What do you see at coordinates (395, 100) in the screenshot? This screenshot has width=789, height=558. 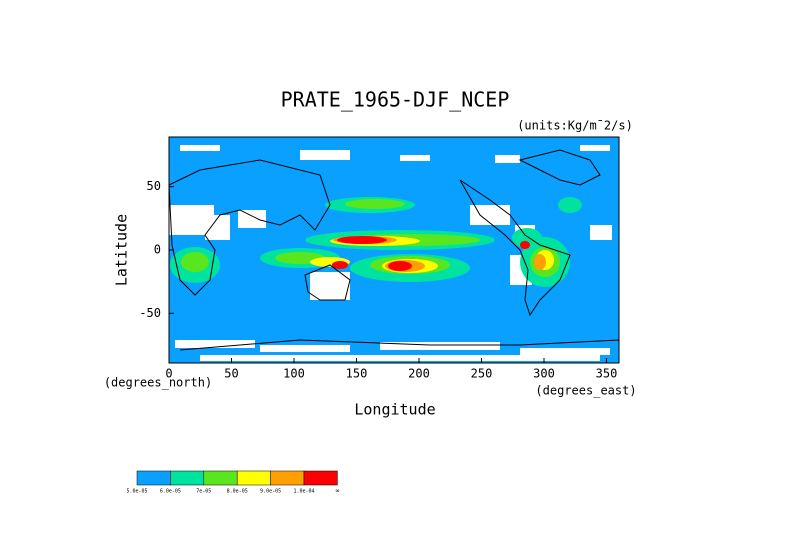 I see `title: PRATE_1965-DJF_NCEP` at bounding box center [395, 100].